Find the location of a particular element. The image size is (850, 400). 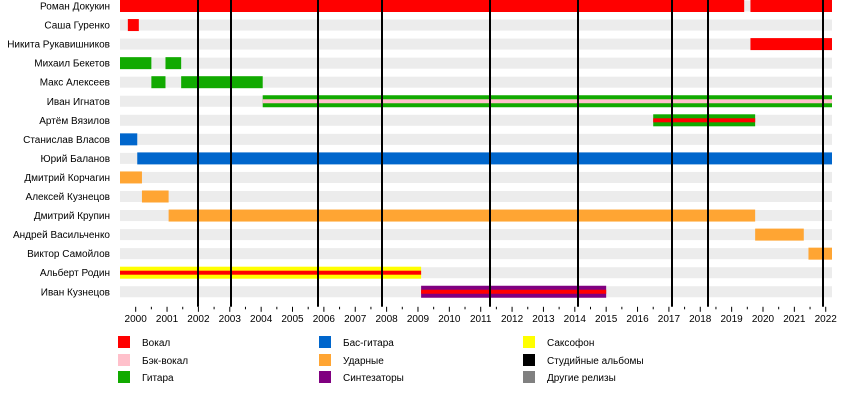

member-name: Саша Гуренко is located at coordinates (77, 26).